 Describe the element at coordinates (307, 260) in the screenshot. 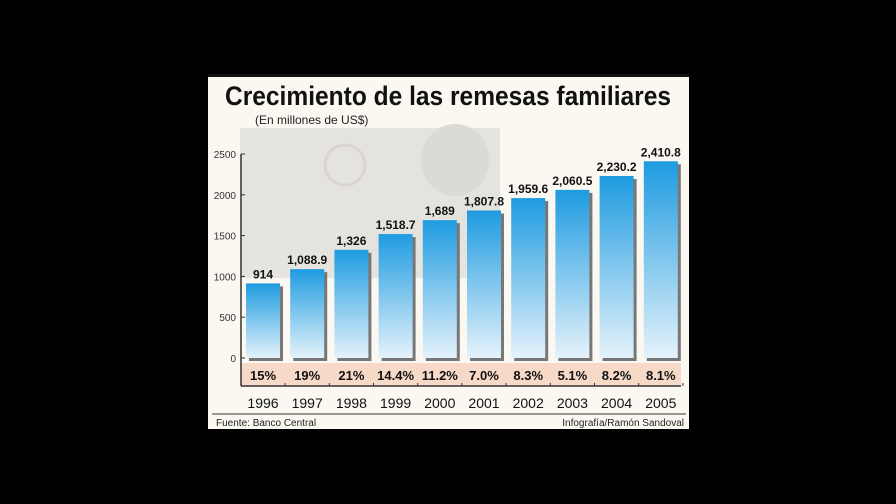

I see `value-label: 1,088.9` at that location.